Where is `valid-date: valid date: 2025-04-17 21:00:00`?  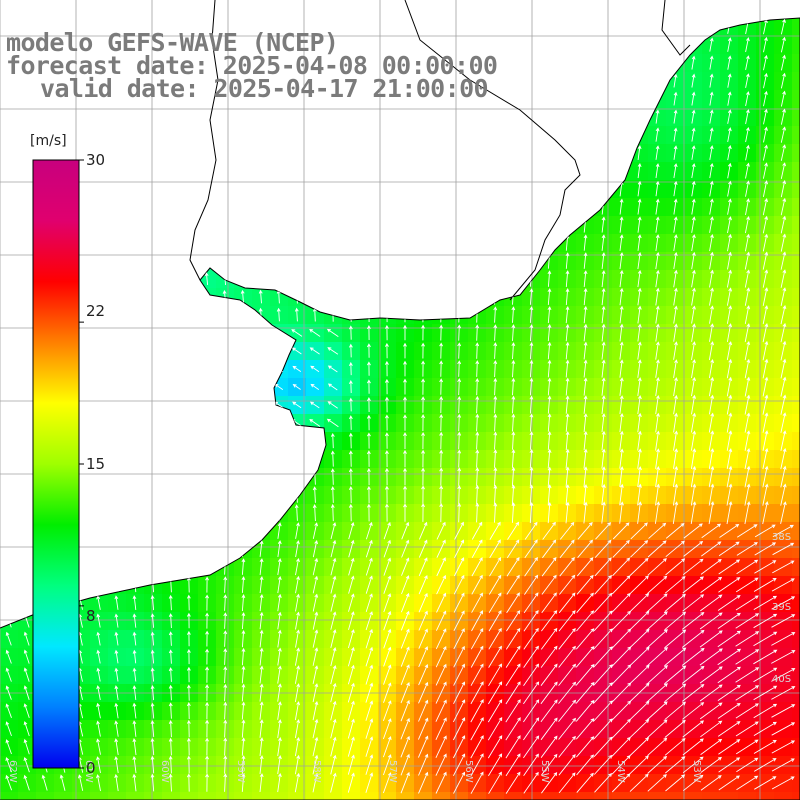 valid-date: valid date: 2025-04-17 21:00:00 is located at coordinates (264, 88).